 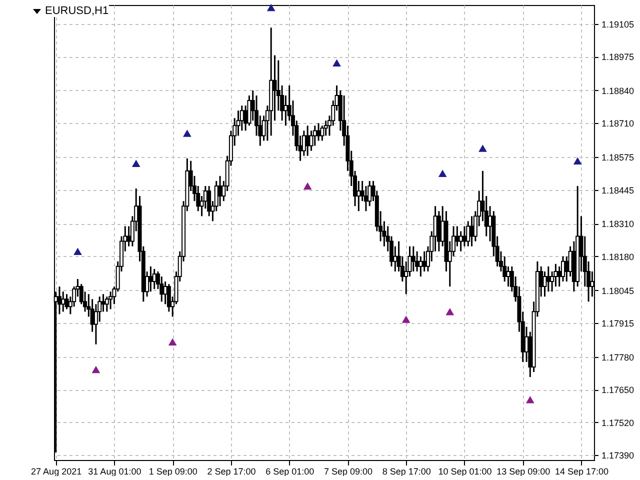 I want to click on x-tick-label: 31 Aug 01:00, so click(x=115, y=471).